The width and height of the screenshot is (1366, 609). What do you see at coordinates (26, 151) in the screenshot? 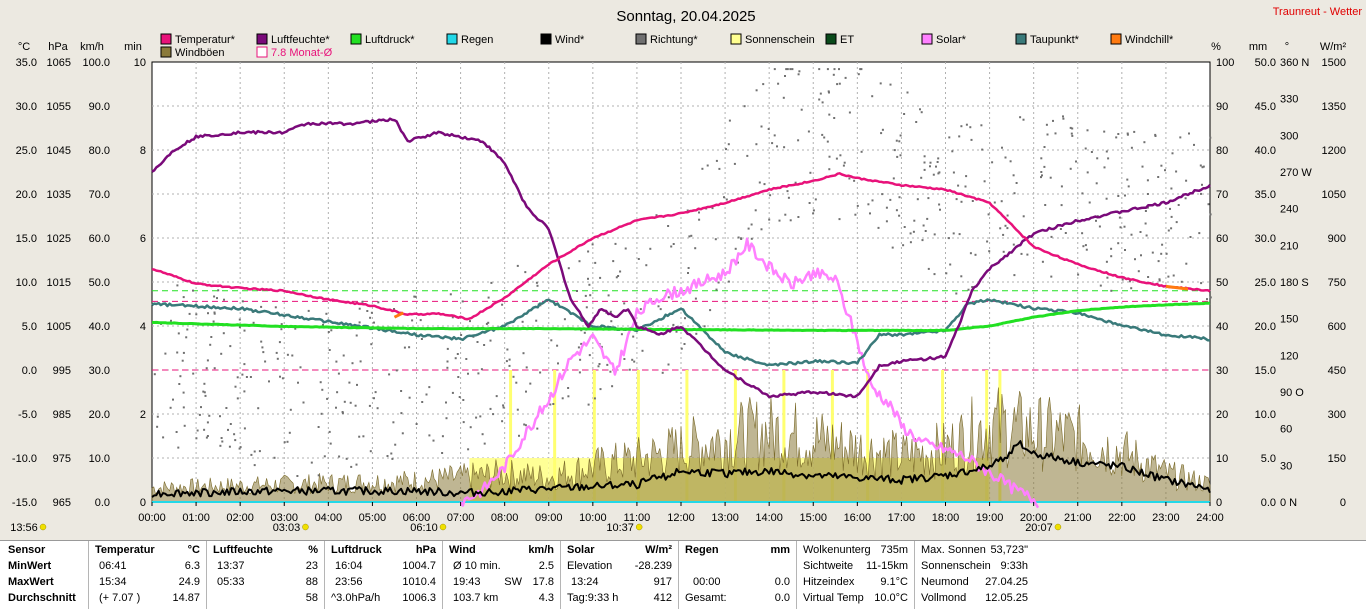
I see `tick-label-temp: 25.0` at bounding box center [26, 151].